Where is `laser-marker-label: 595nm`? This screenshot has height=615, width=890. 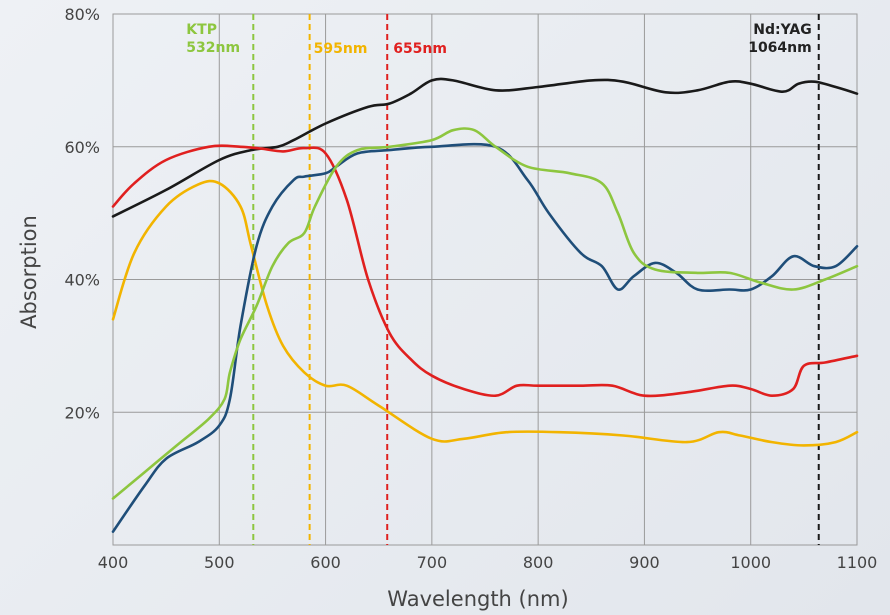 laser-marker-label: 595nm is located at coordinates (341, 49).